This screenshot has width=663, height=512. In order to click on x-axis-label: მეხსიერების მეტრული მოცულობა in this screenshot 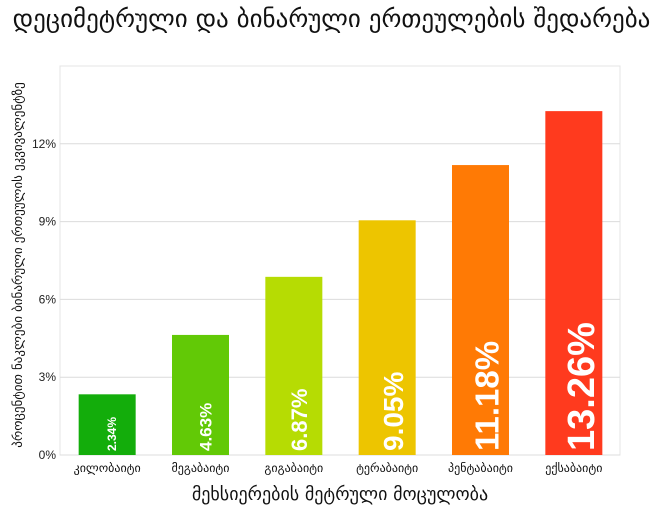, I will do `click(340, 494)`.